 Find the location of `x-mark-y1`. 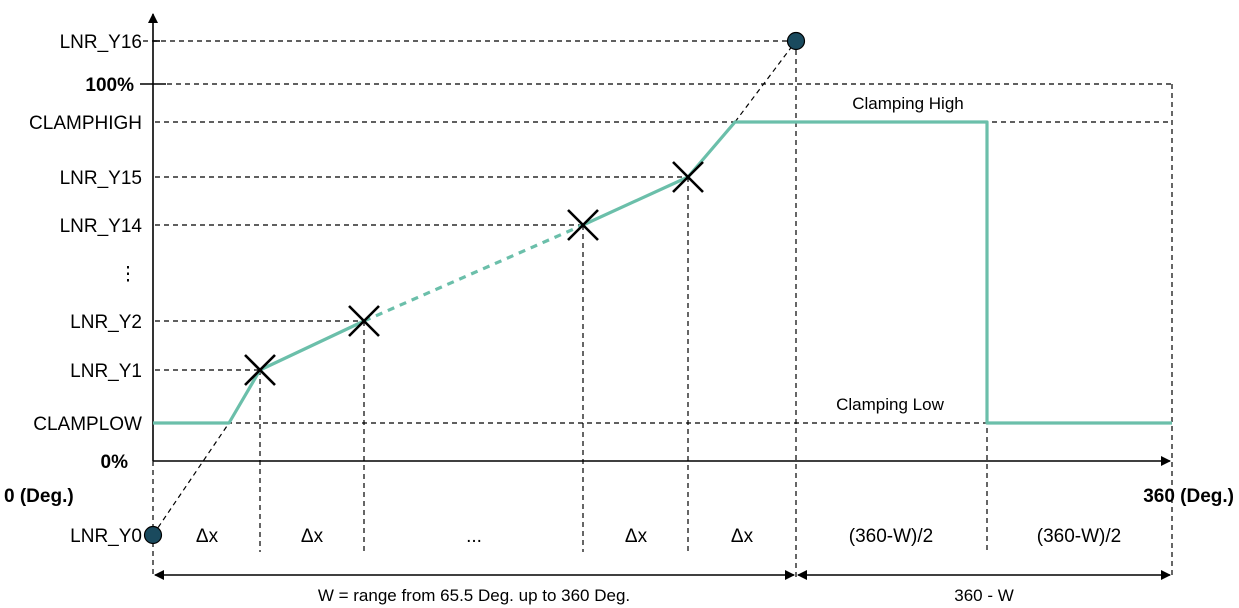

x-mark-y1 is located at coordinates (260, 370).